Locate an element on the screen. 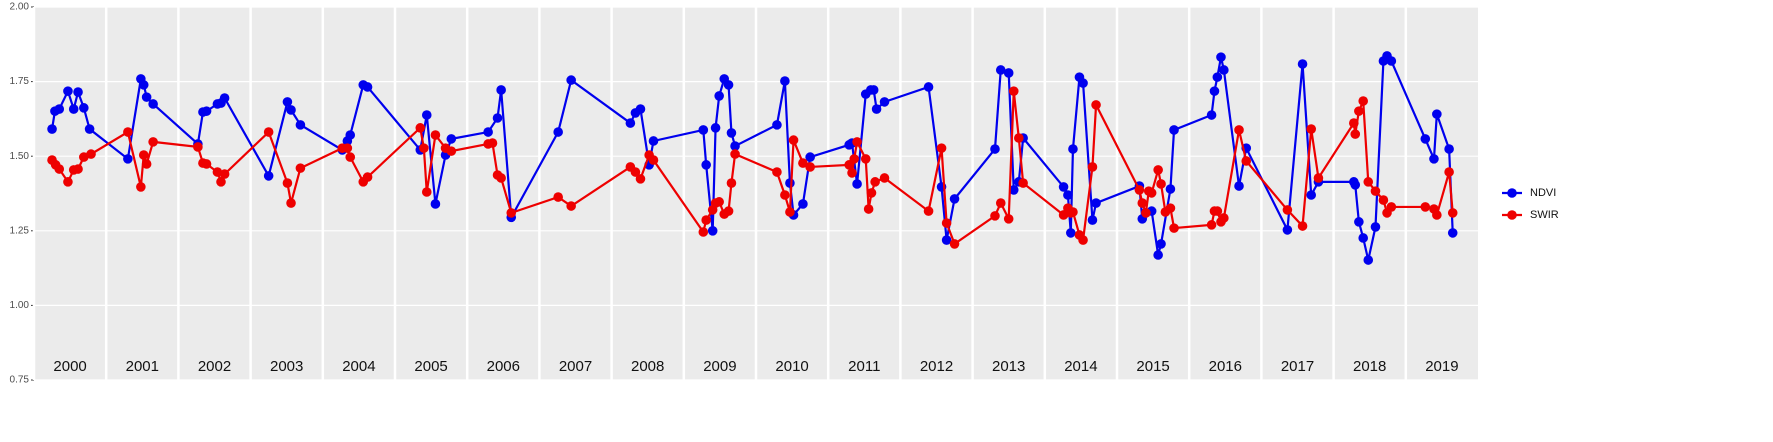  year-label: 2018 is located at coordinates (1369, 366).